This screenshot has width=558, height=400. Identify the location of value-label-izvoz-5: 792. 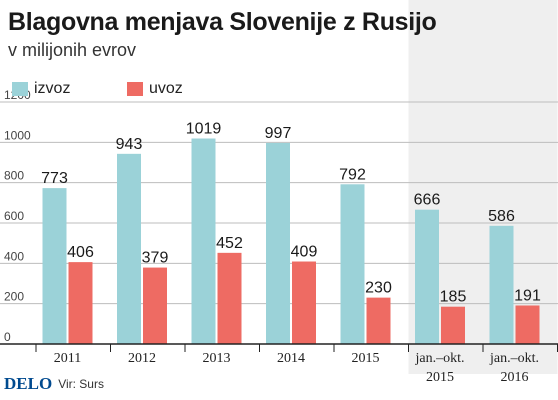
(352, 174).